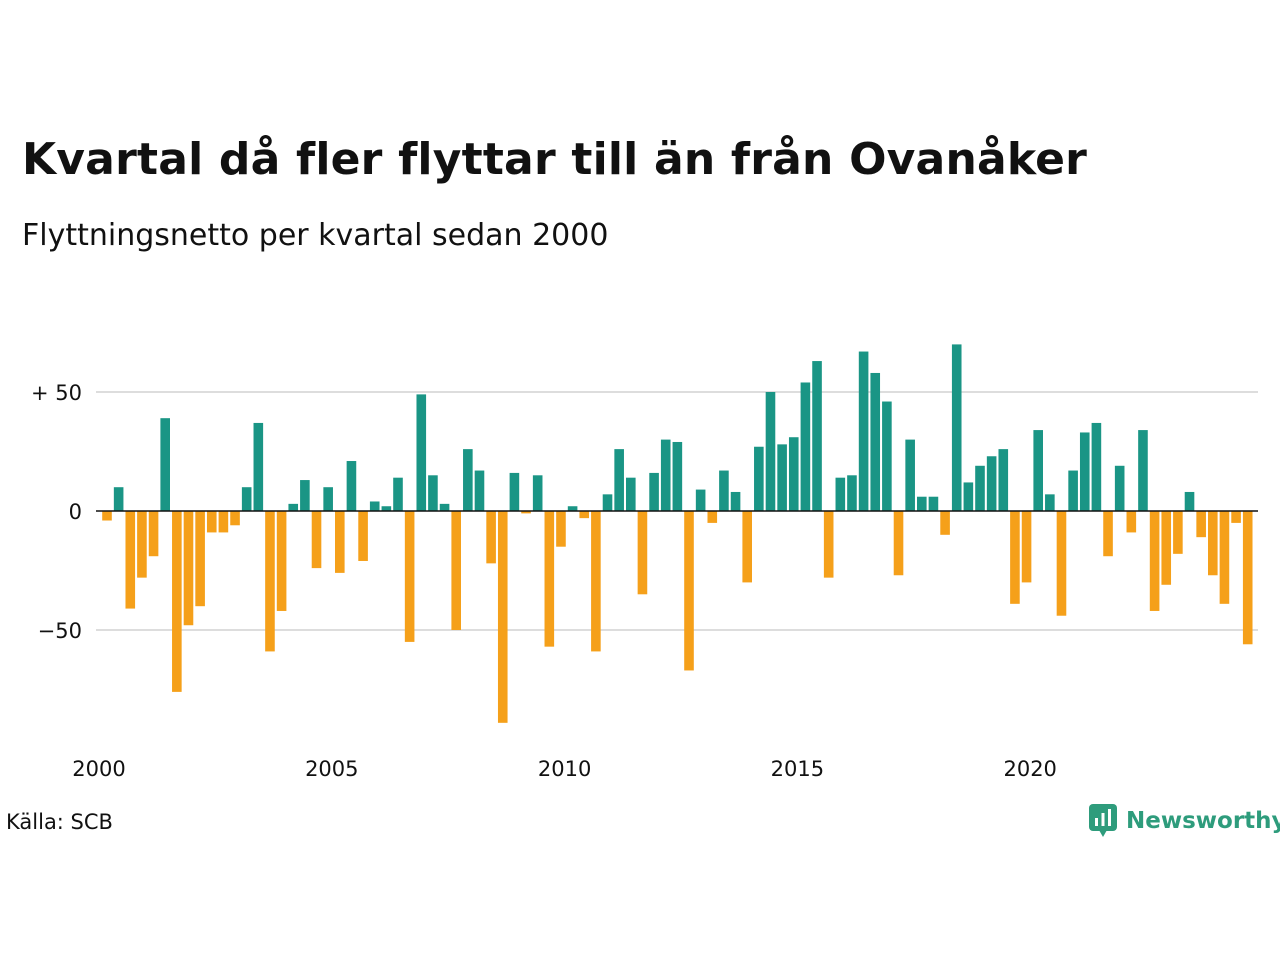 The width and height of the screenshot is (1280, 960). What do you see at coordinates (75, 512) in the screenshot?
I see `y-tick-label: 0` at bounding box center [75, 512].